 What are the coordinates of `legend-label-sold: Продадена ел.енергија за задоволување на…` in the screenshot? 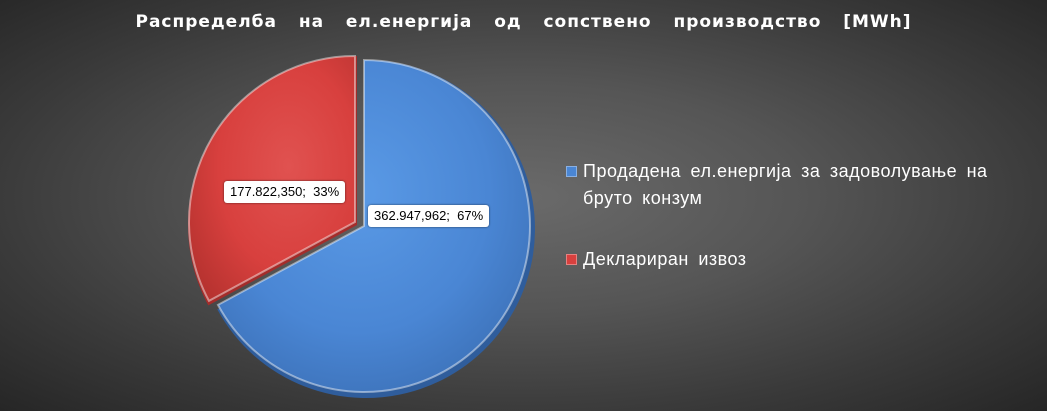 It's located at (785, 184).